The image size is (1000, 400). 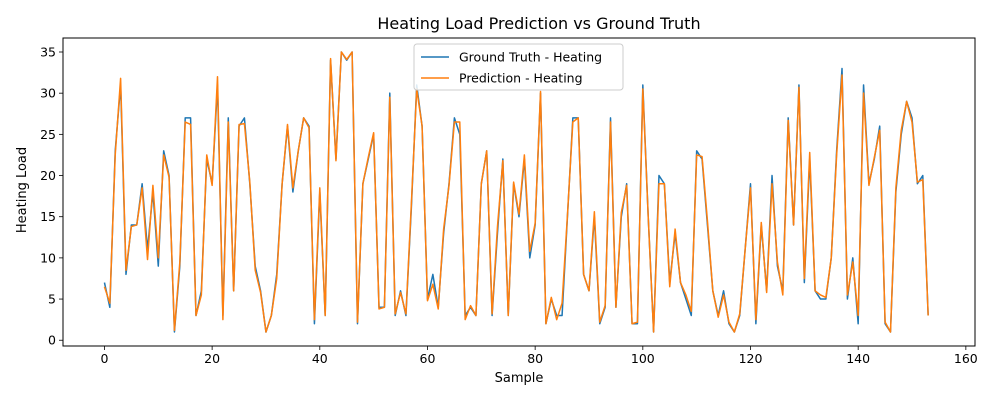 I want to click on x-tick-label: 60, so click(x=428, y=358).